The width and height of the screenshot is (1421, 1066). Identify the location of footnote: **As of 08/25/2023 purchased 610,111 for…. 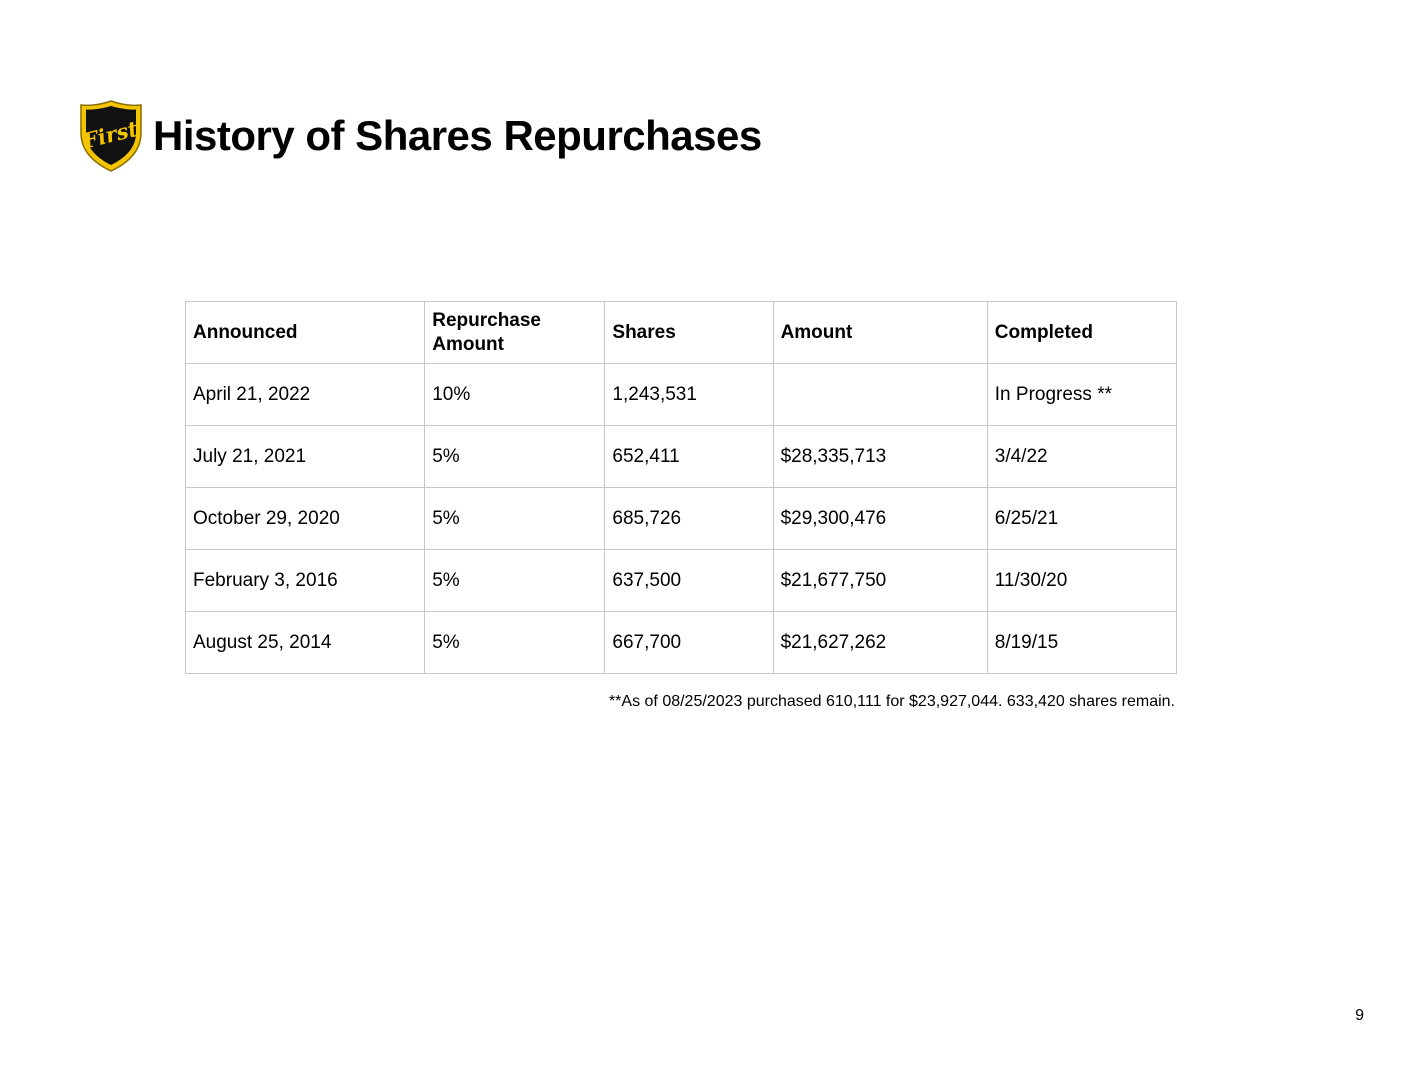
(891, 701).